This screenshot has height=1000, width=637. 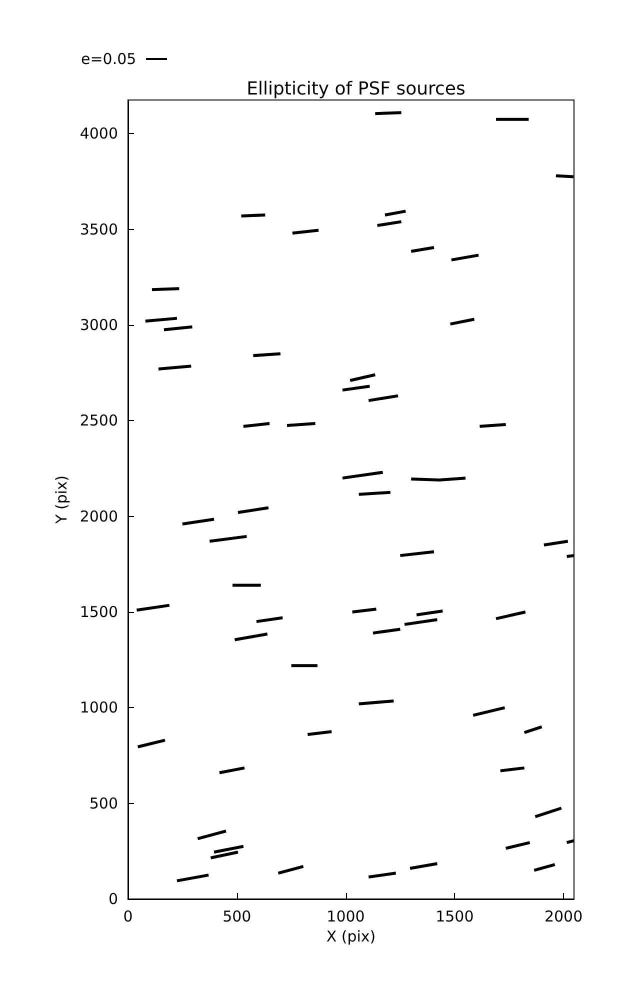 What do you see at coordinates (99, 133) in the screenshot?
I see `y-tick-label: 4000` at bounding box center [99, 133].